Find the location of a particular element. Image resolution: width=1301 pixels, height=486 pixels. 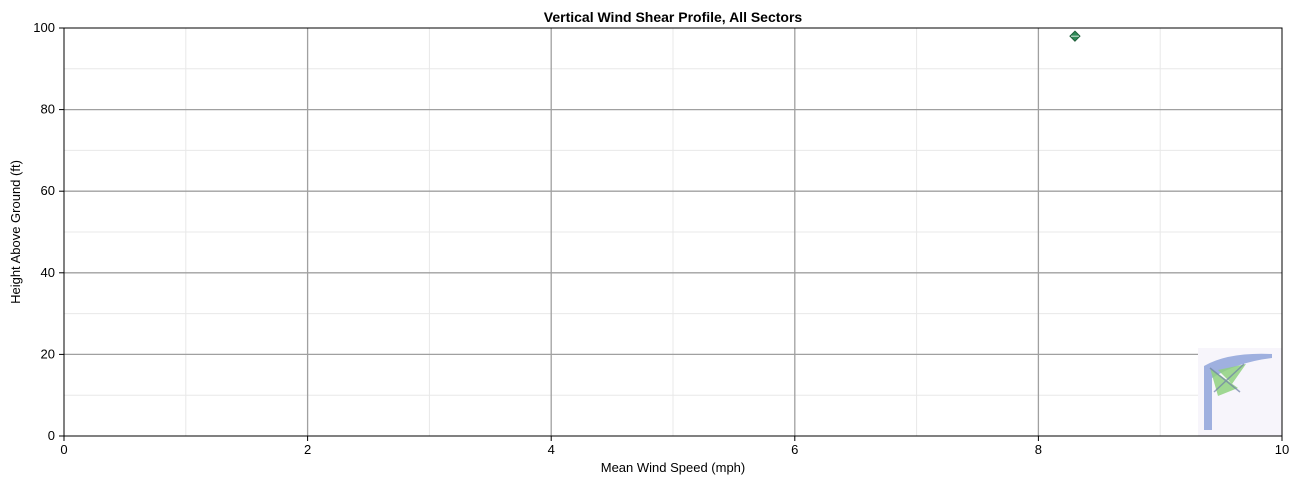

y-tick-label: 0 is located at coordinates (51, 435).